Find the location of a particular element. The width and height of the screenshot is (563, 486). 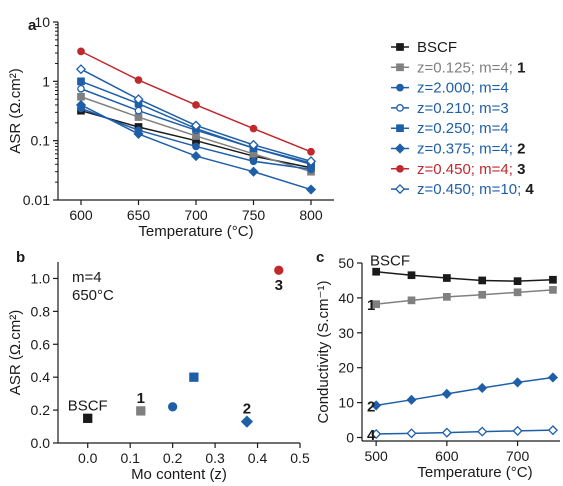

series-label-2: 2 is located at coordinates (371, 406).